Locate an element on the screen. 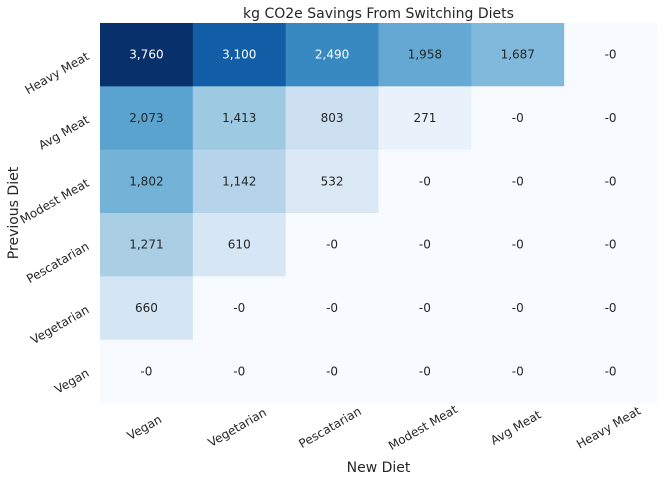 The width and height of the screenshot is (665, 482). cell-value-label-2-5: -0 is located at coordinates (611, 181).